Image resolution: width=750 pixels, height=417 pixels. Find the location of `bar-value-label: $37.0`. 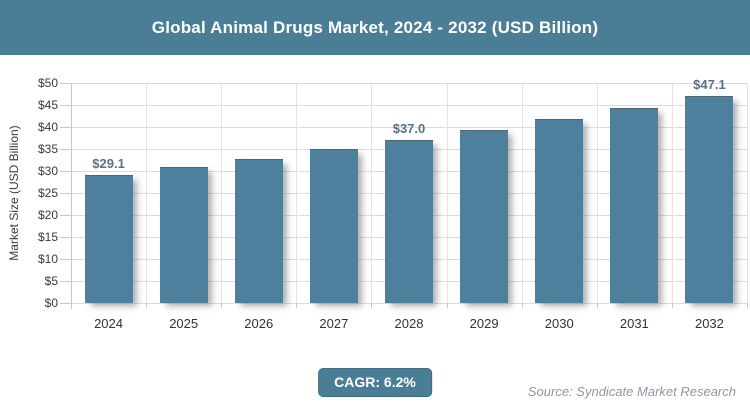

bar-value-label: $37.0 is located at coordinates (409, 129).